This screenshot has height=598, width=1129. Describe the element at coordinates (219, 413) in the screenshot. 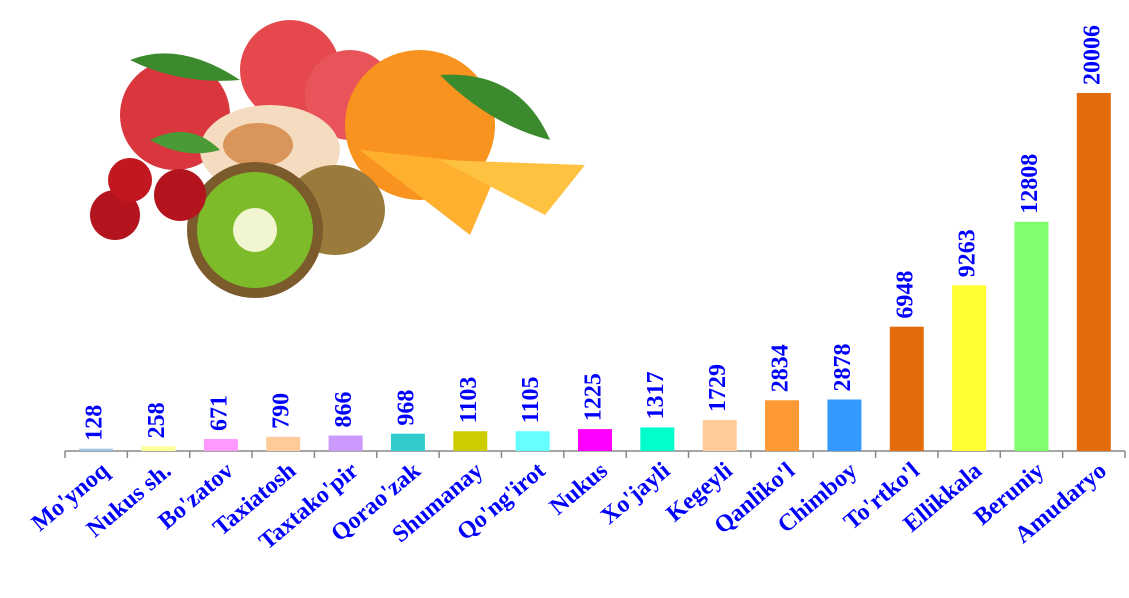

I see `value-label: 671` at that location.